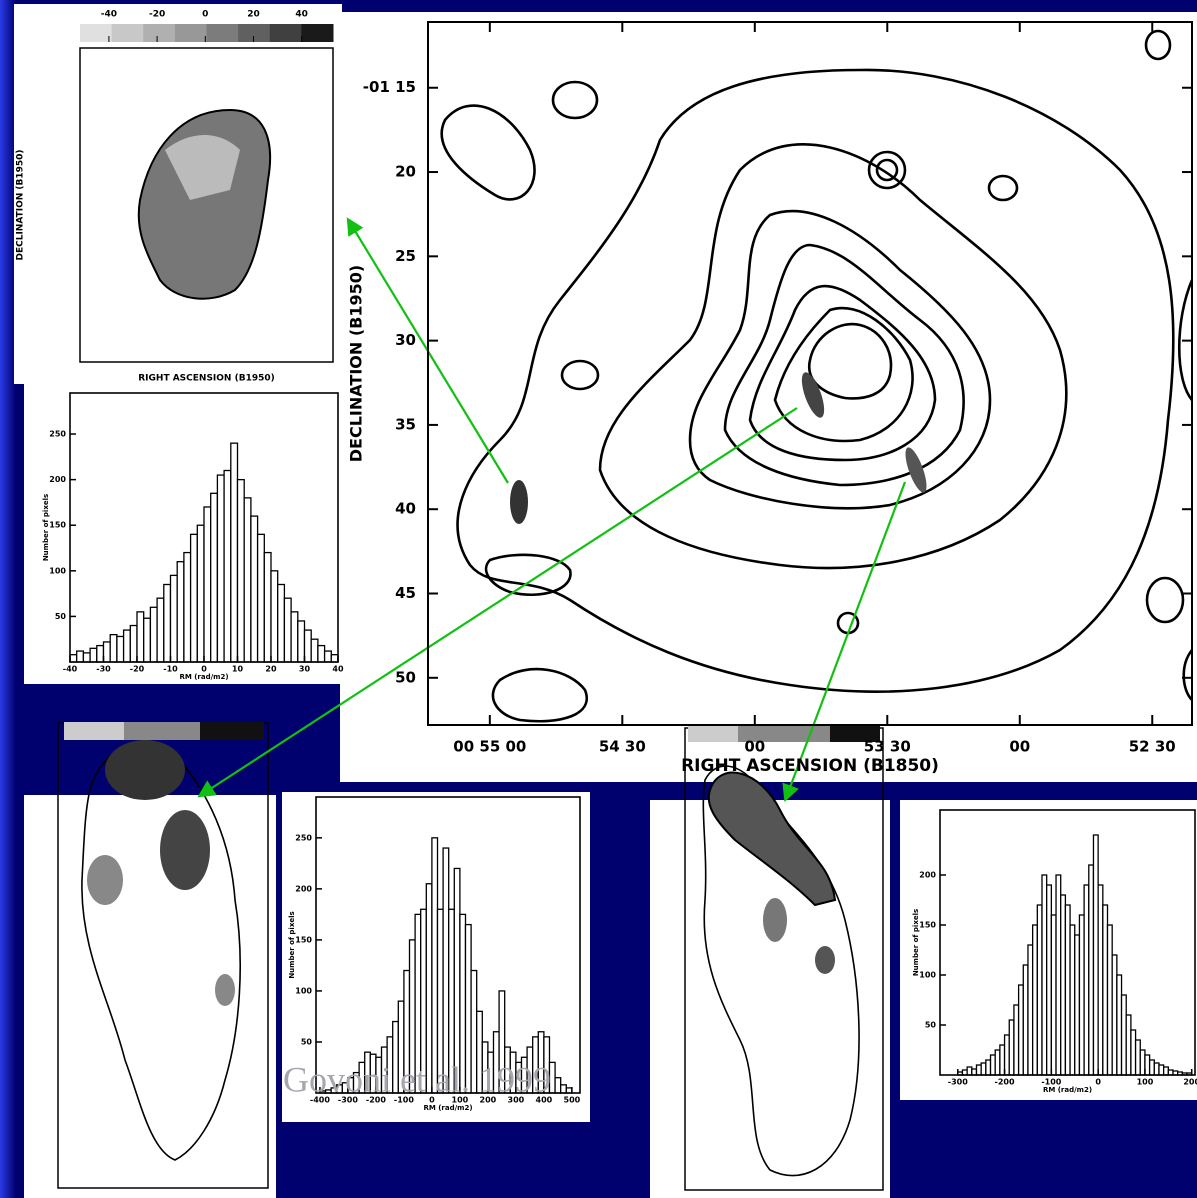 This screenshot has height=1198, width=1197. I want to click on y-tick-label: 150, so click(57, 525).